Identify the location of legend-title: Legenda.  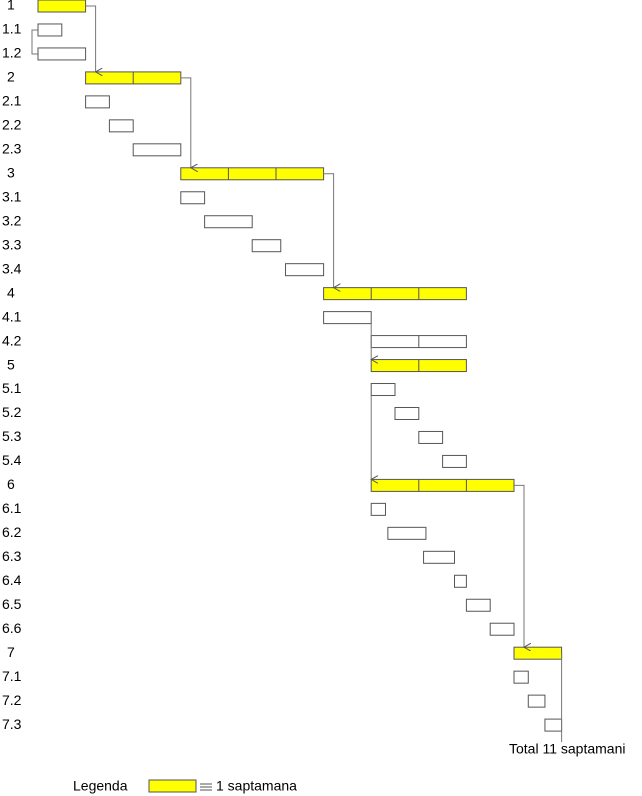
(100, 786).